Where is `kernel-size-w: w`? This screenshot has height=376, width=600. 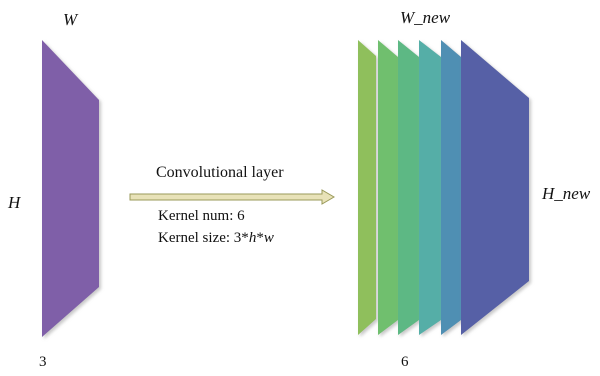
kernel-size-w: w is located at coordinates (268, 238).